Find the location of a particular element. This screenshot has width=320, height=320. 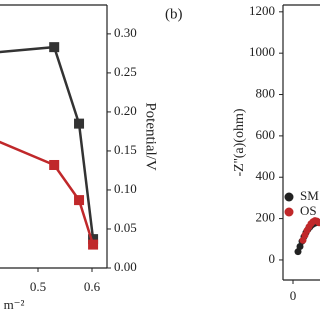

x-axis-label: m⁻² is located at coordinates (14, 304).